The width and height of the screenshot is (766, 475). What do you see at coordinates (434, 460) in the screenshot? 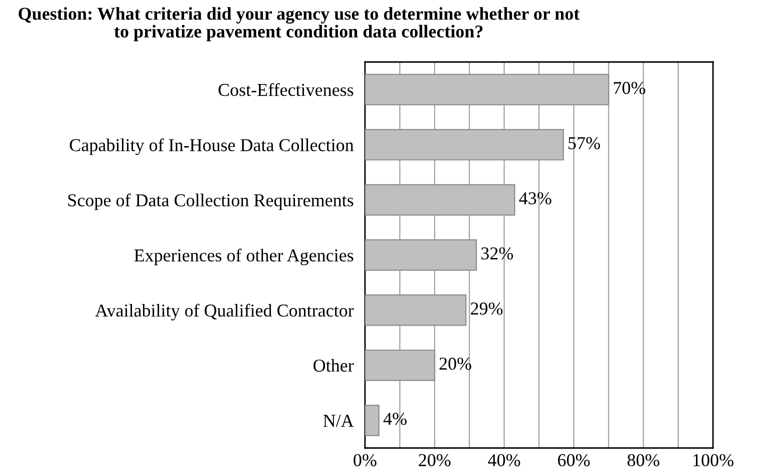
I see `x-tick-label: 20%` at bounding box center [434, 460].